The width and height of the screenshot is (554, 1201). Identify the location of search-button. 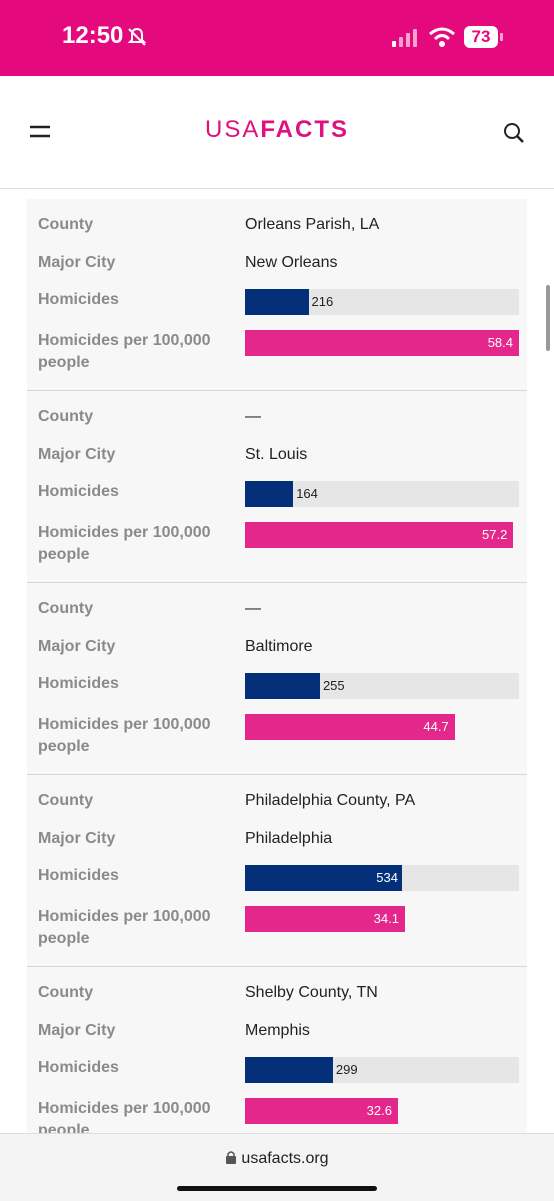
(514, 133).